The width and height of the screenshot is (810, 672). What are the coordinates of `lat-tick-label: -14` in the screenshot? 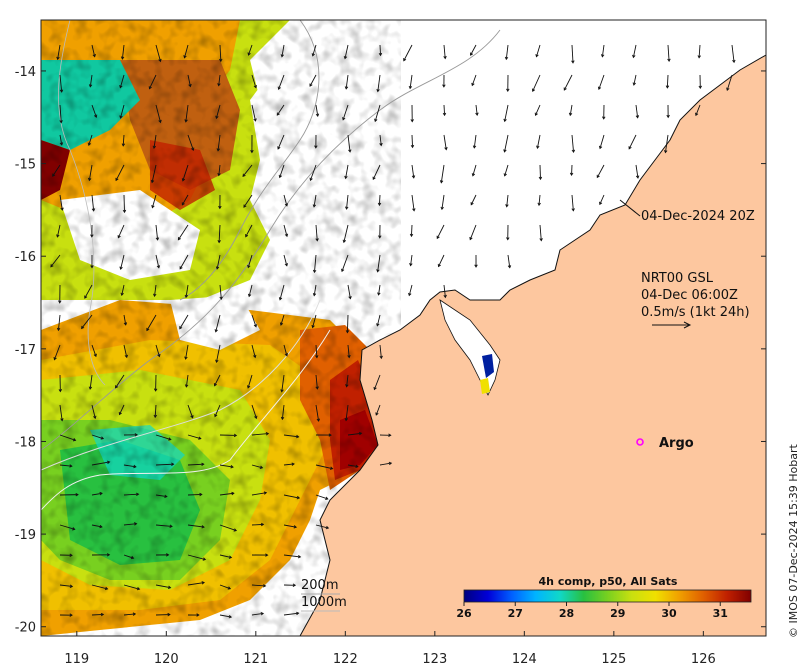 It's located at (25, 72).